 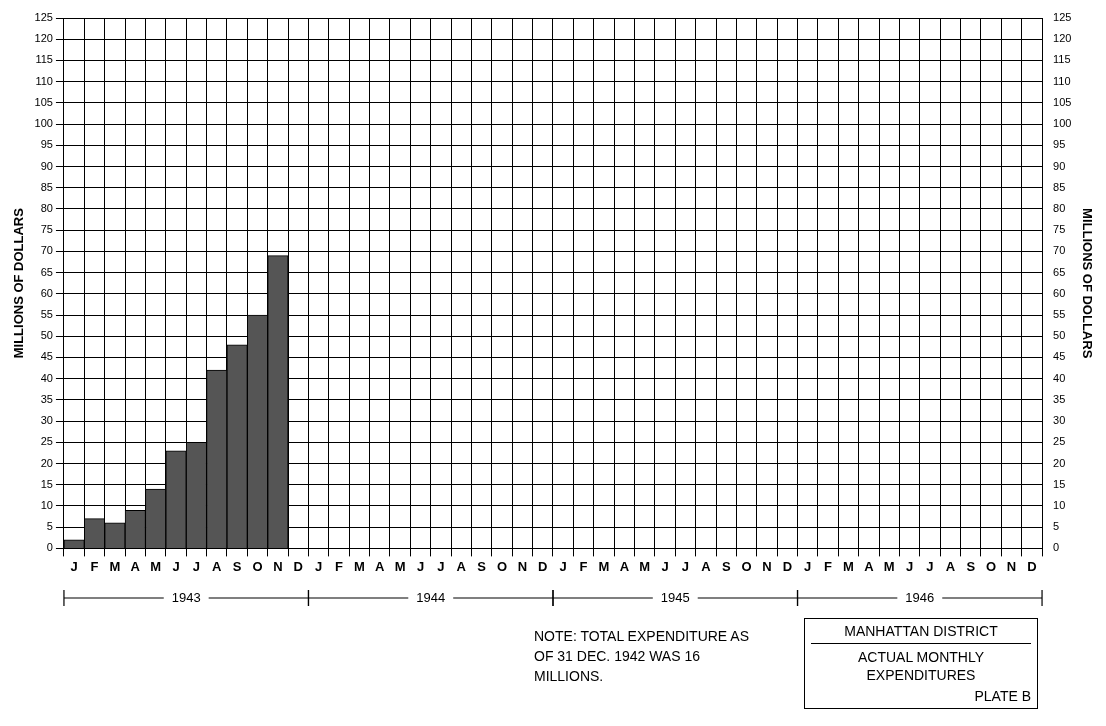 I want to click on y2-tick-label: 40, so click(x=1059, y=377).